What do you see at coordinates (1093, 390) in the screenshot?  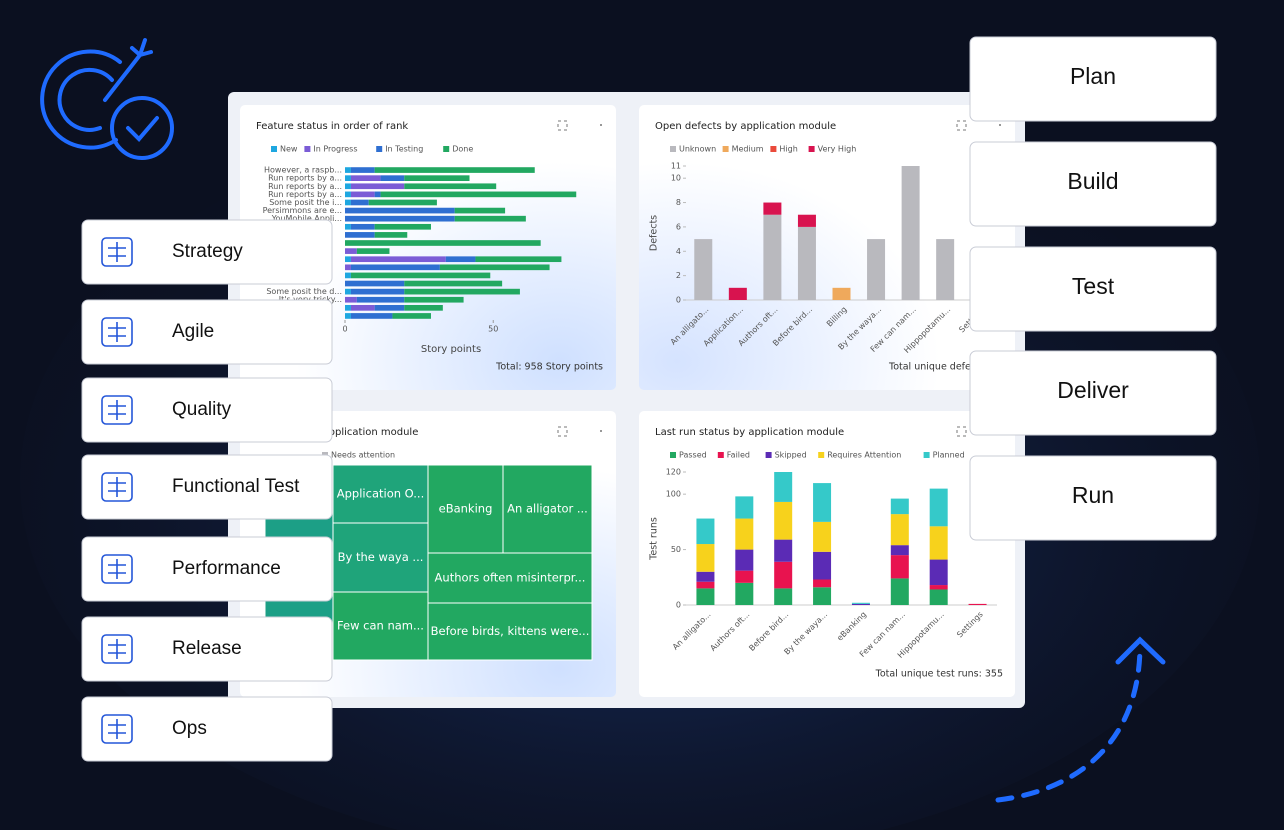 I see `menu-label: Deliver` at bounding box center [1093, 390].